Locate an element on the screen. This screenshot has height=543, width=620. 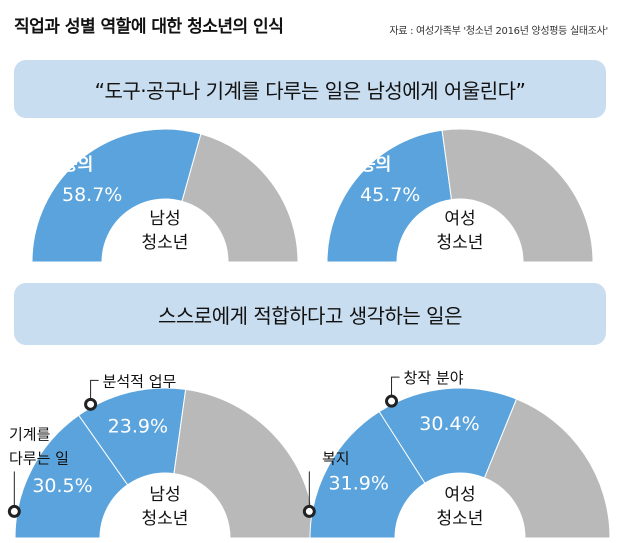
chart-3-center-label-1: 남성 is located at coordinates (164, 495).